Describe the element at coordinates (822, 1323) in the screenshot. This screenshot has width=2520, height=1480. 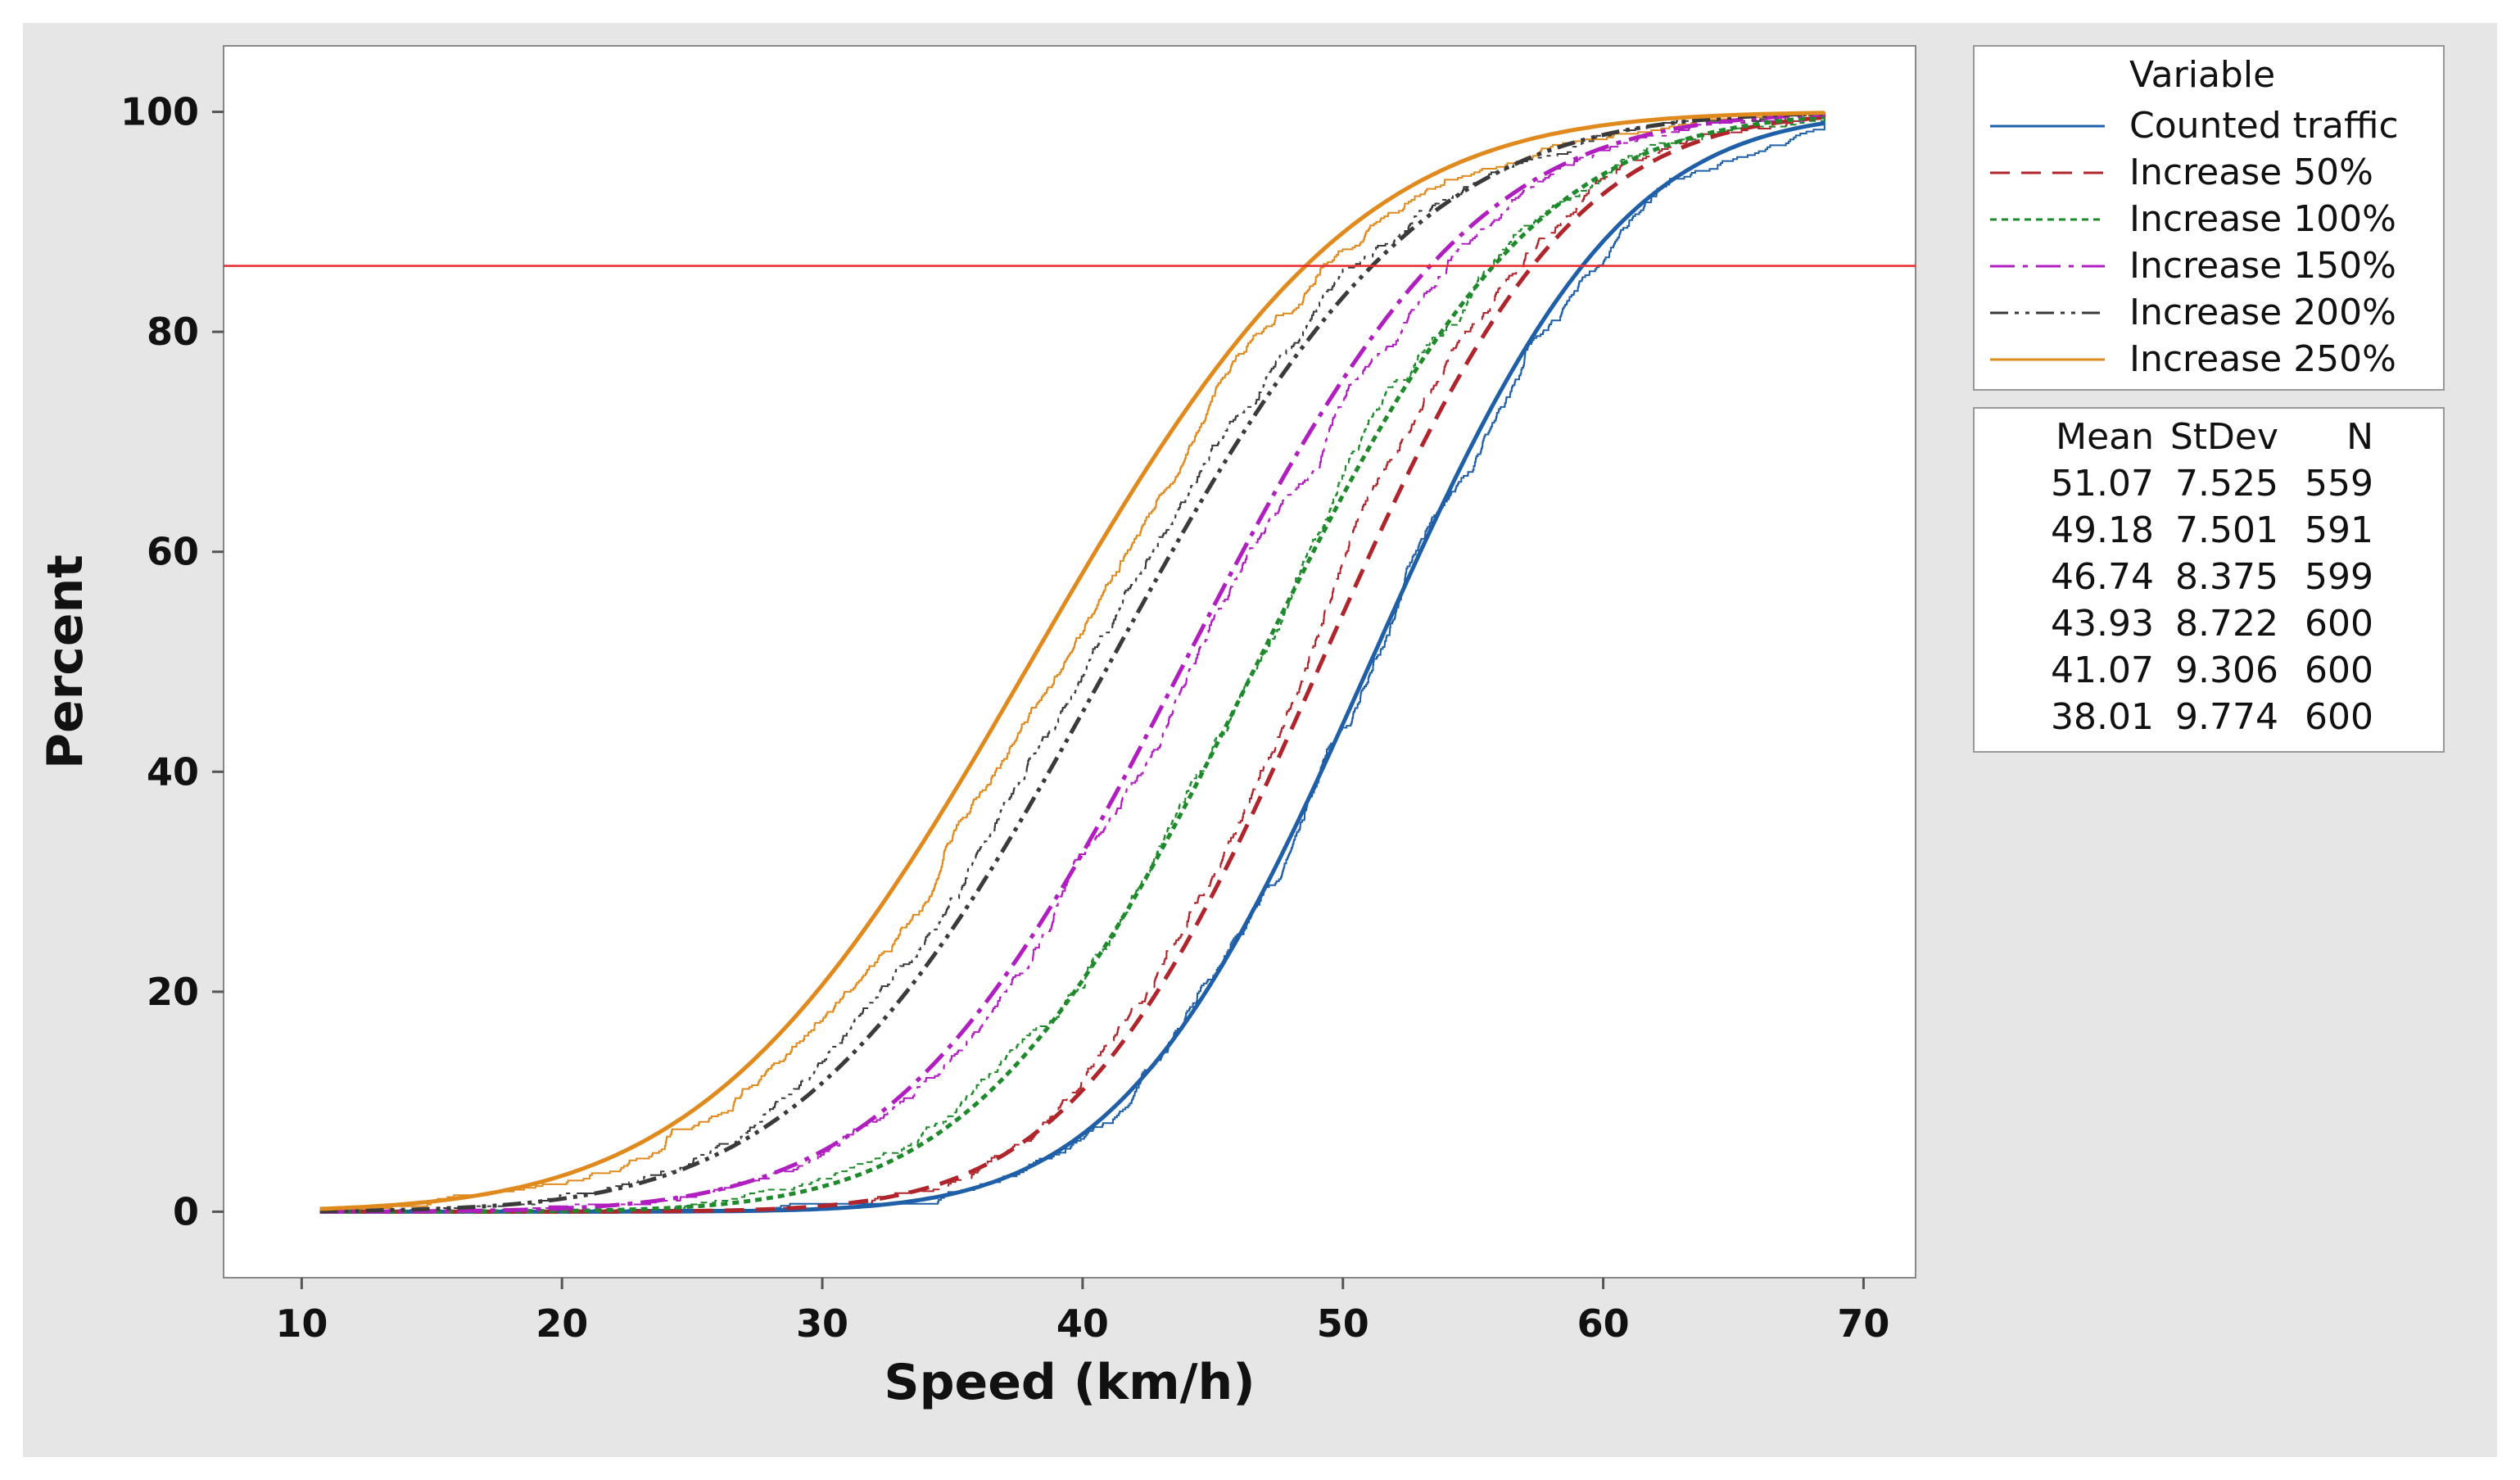
I see `x-tick-label: 30` at that location.